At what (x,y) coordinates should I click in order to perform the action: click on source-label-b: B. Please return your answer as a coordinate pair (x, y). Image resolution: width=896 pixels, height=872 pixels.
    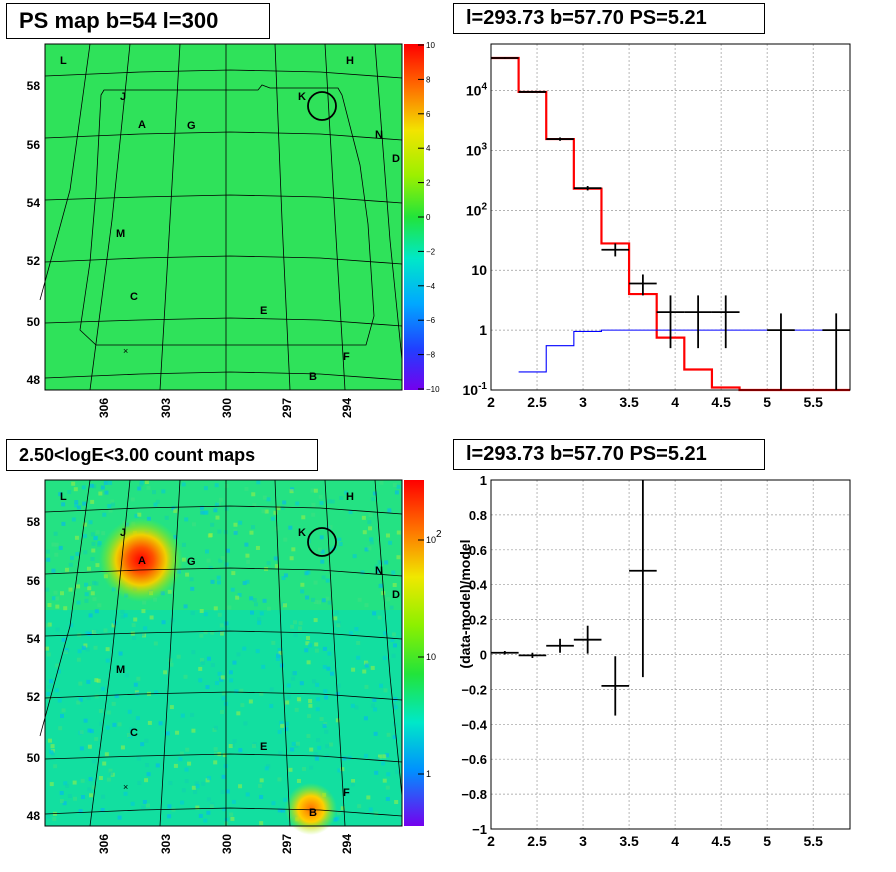
    Looking at the image, I should click on (313, 813).